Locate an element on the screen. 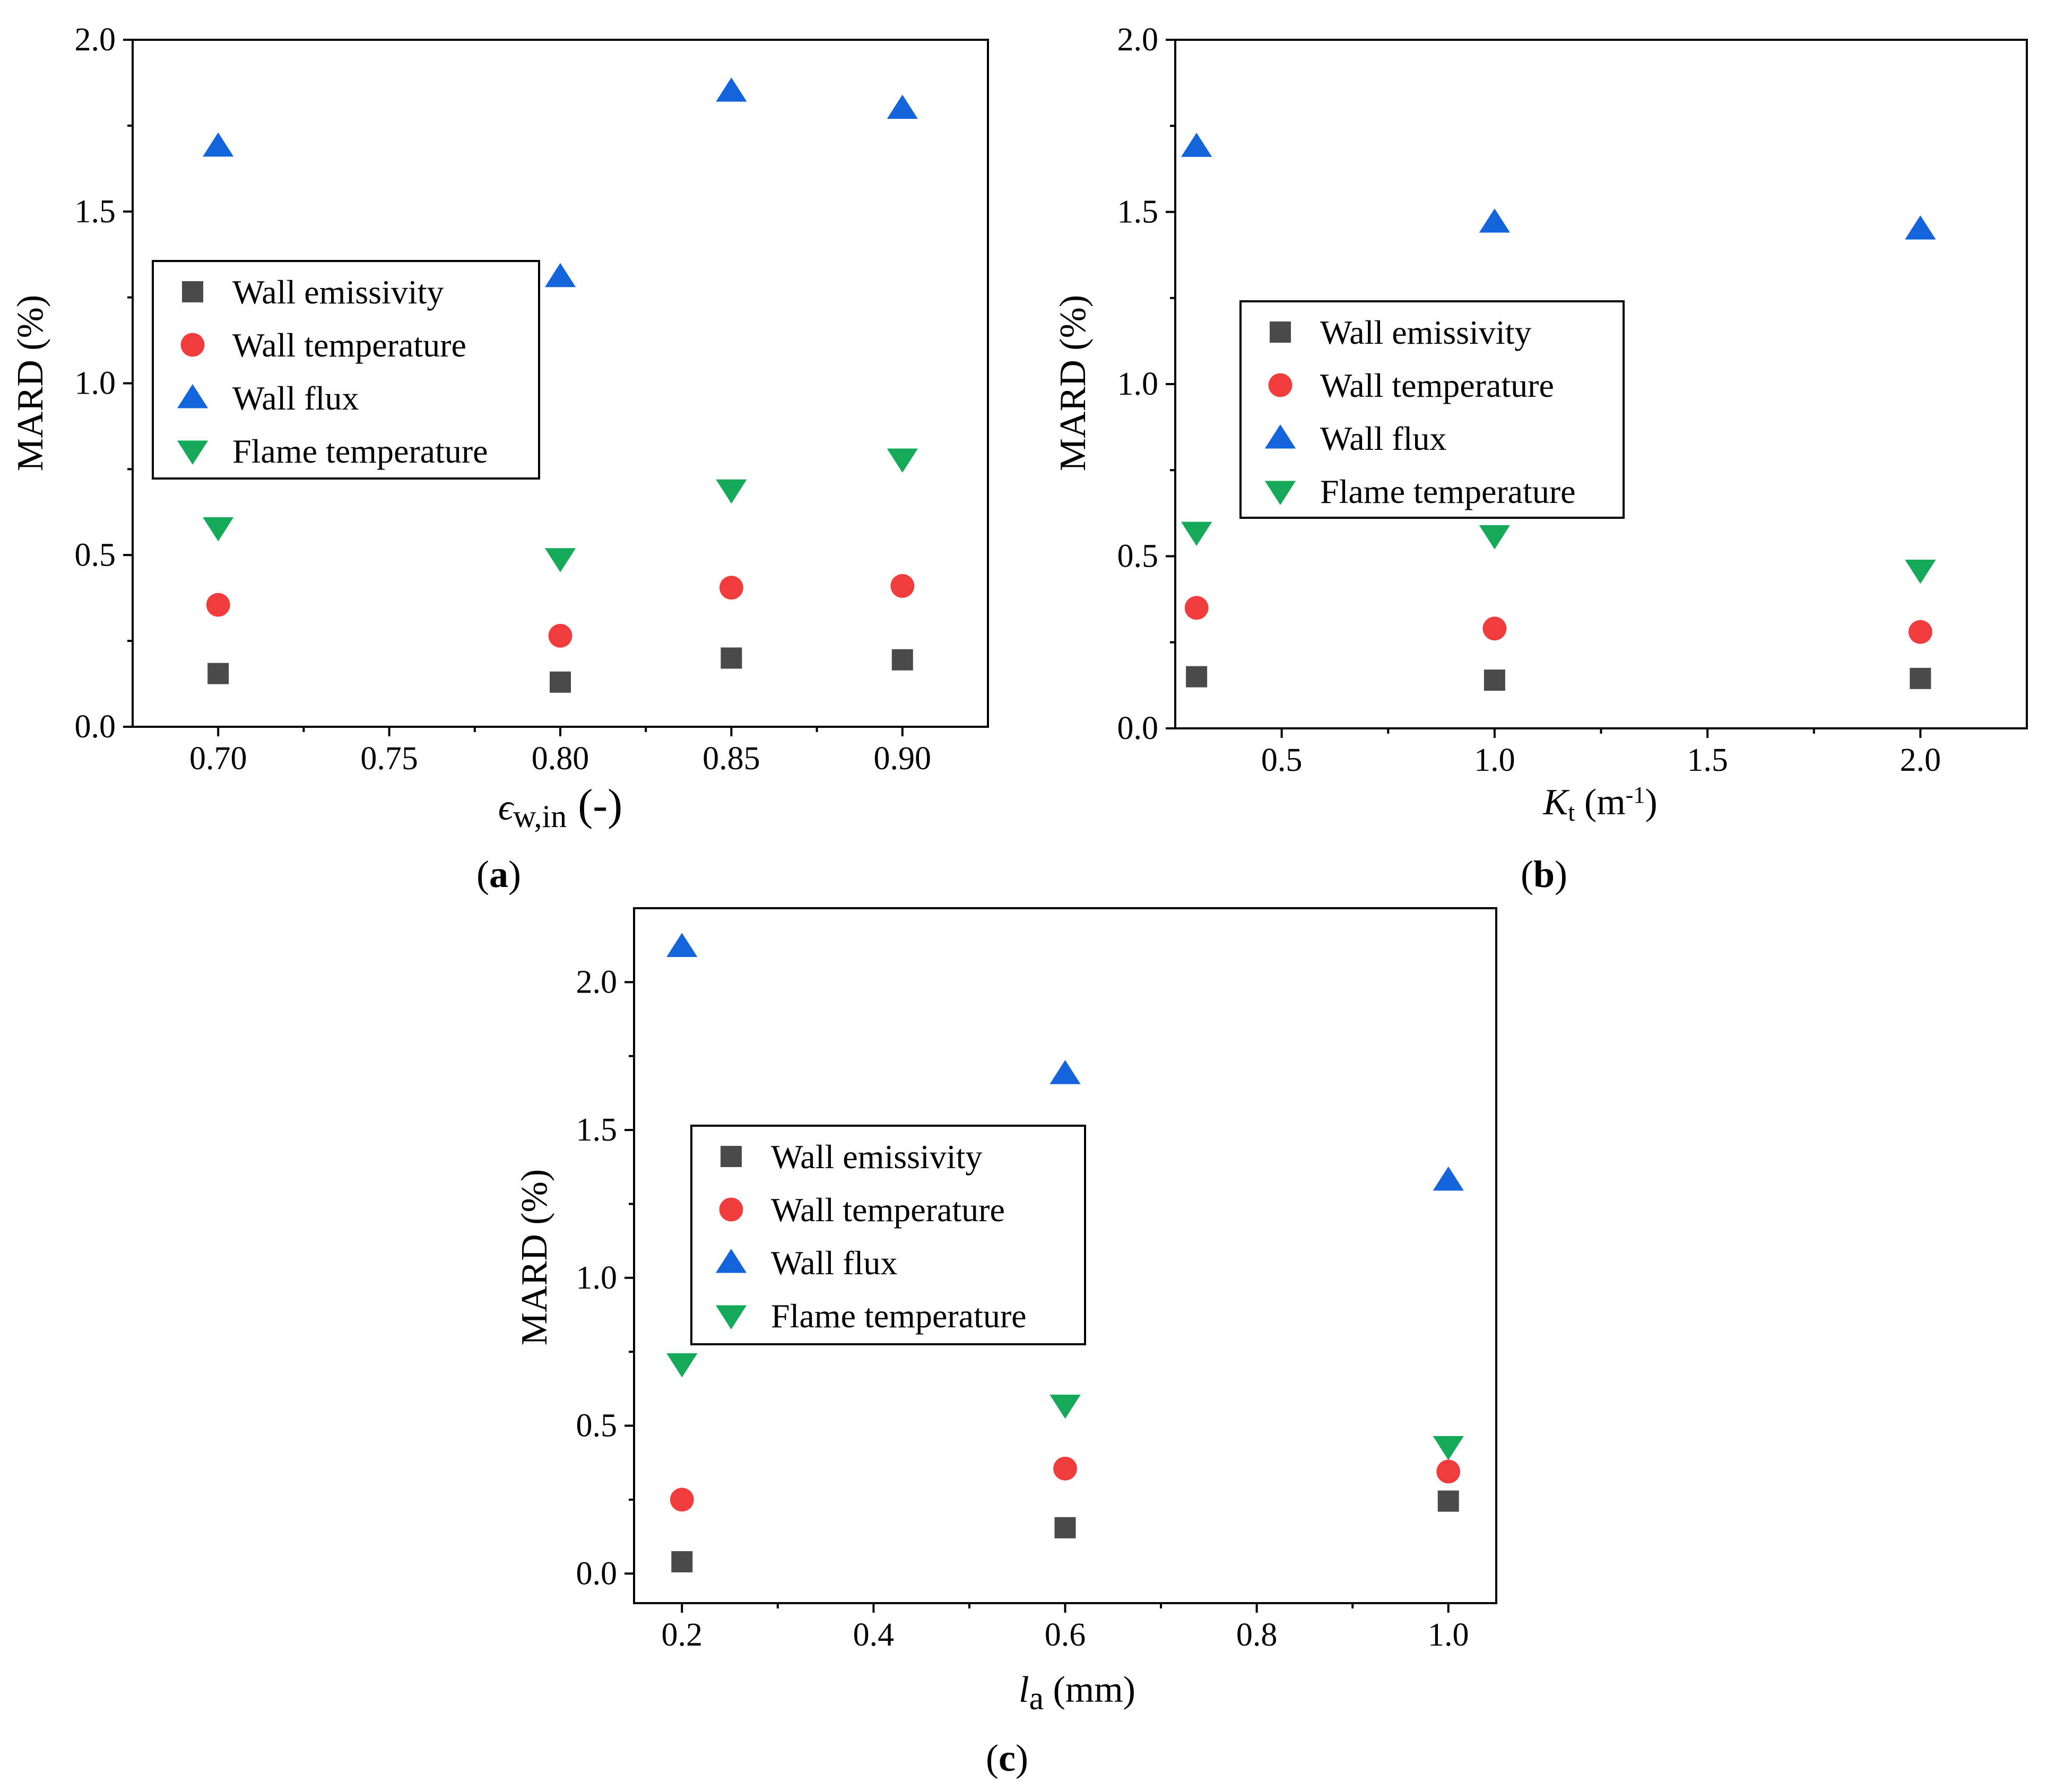 The width and height of the screenshot is (2047, 1792). legend-marker-c-wall-temperature is located at coordinates (731, 1209).